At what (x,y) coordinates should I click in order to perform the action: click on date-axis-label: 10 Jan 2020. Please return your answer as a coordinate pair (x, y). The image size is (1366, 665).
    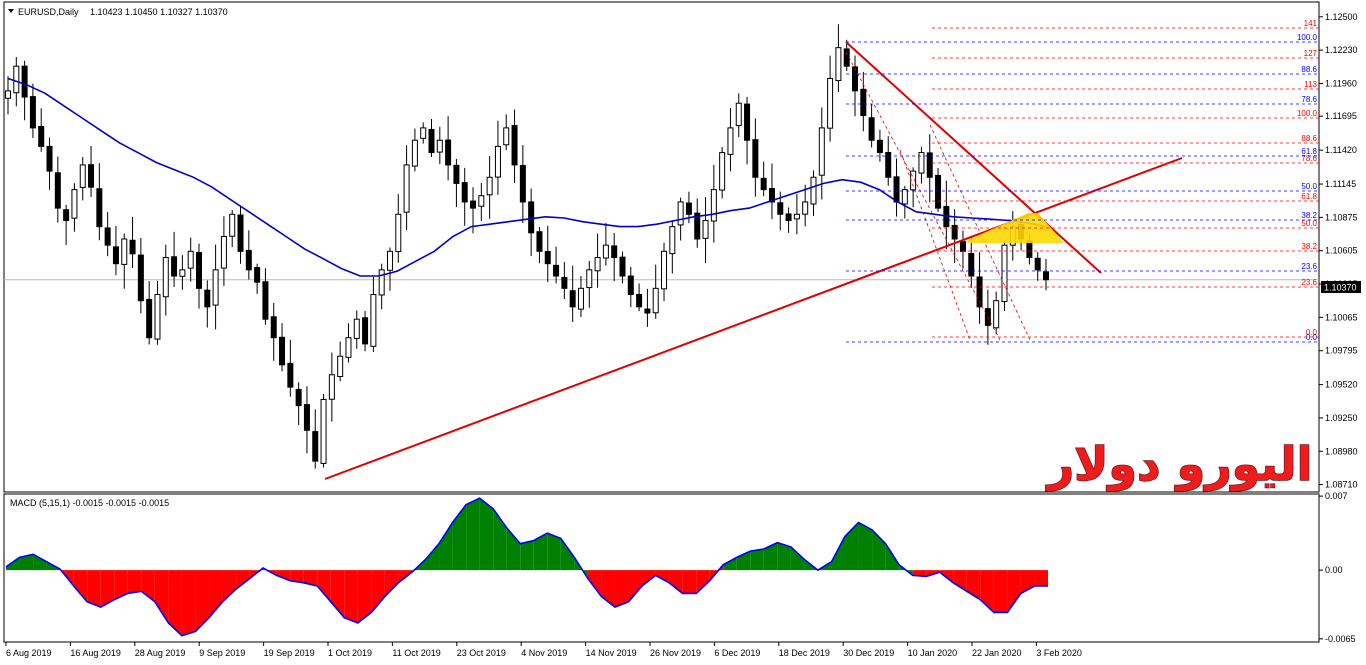
    Looking at the image, I should click on (933, 653).